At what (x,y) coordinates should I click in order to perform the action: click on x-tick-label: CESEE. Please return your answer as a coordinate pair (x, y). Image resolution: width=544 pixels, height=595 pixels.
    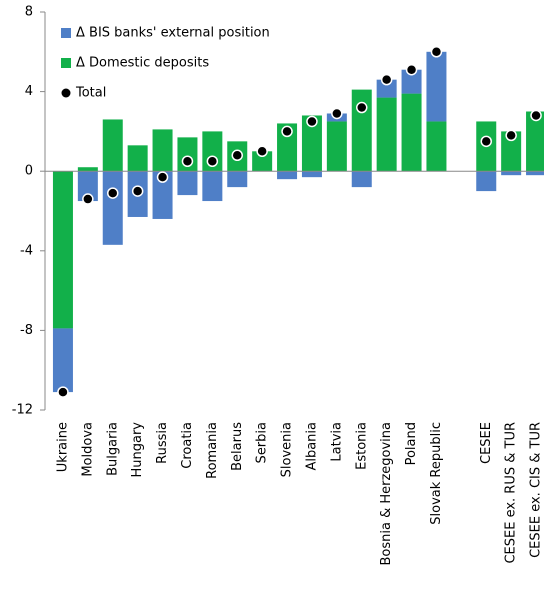
    Looking at the image, I should click on (486, 443).